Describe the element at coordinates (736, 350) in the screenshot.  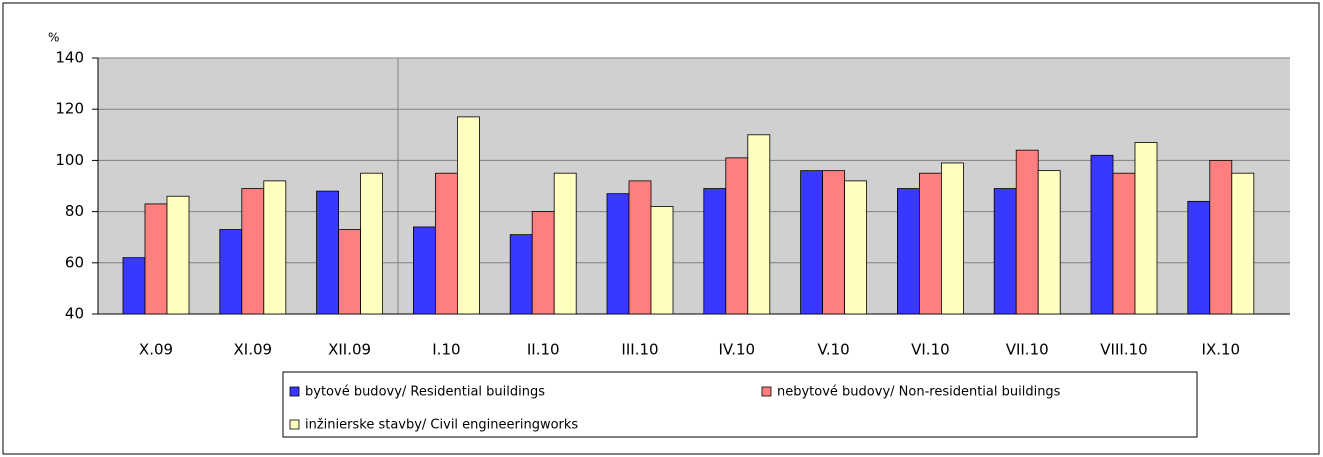
I see `x-tick-label: IV.10` at that location.